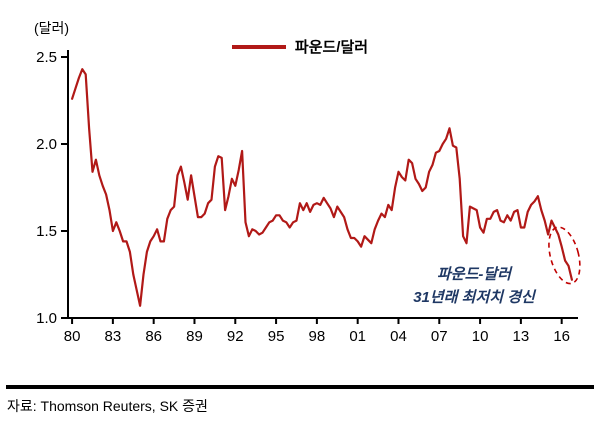 The width and height of the screenshot is (600, 434). I want to click on annotation-line-1: 파운드-달러, so click(474, 274).